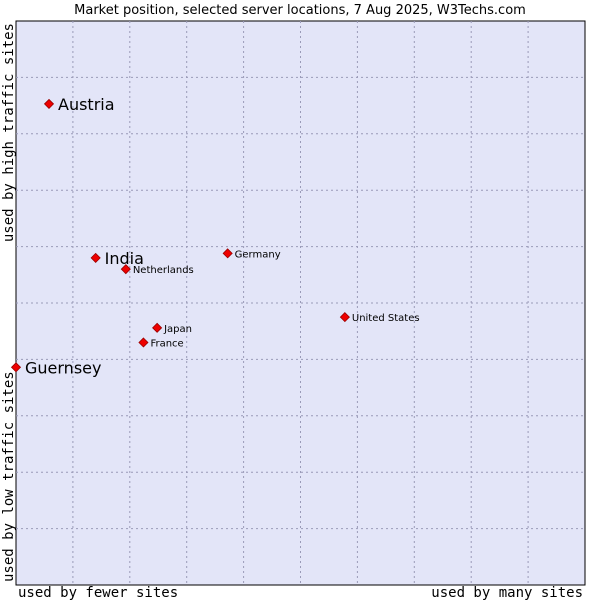 The width and height of the screenshot is (600, 600). What do you see at coordinates (177, 329) in the screenshot?
I see `point-label-japan: Japan` at bounding box center [177, 329].